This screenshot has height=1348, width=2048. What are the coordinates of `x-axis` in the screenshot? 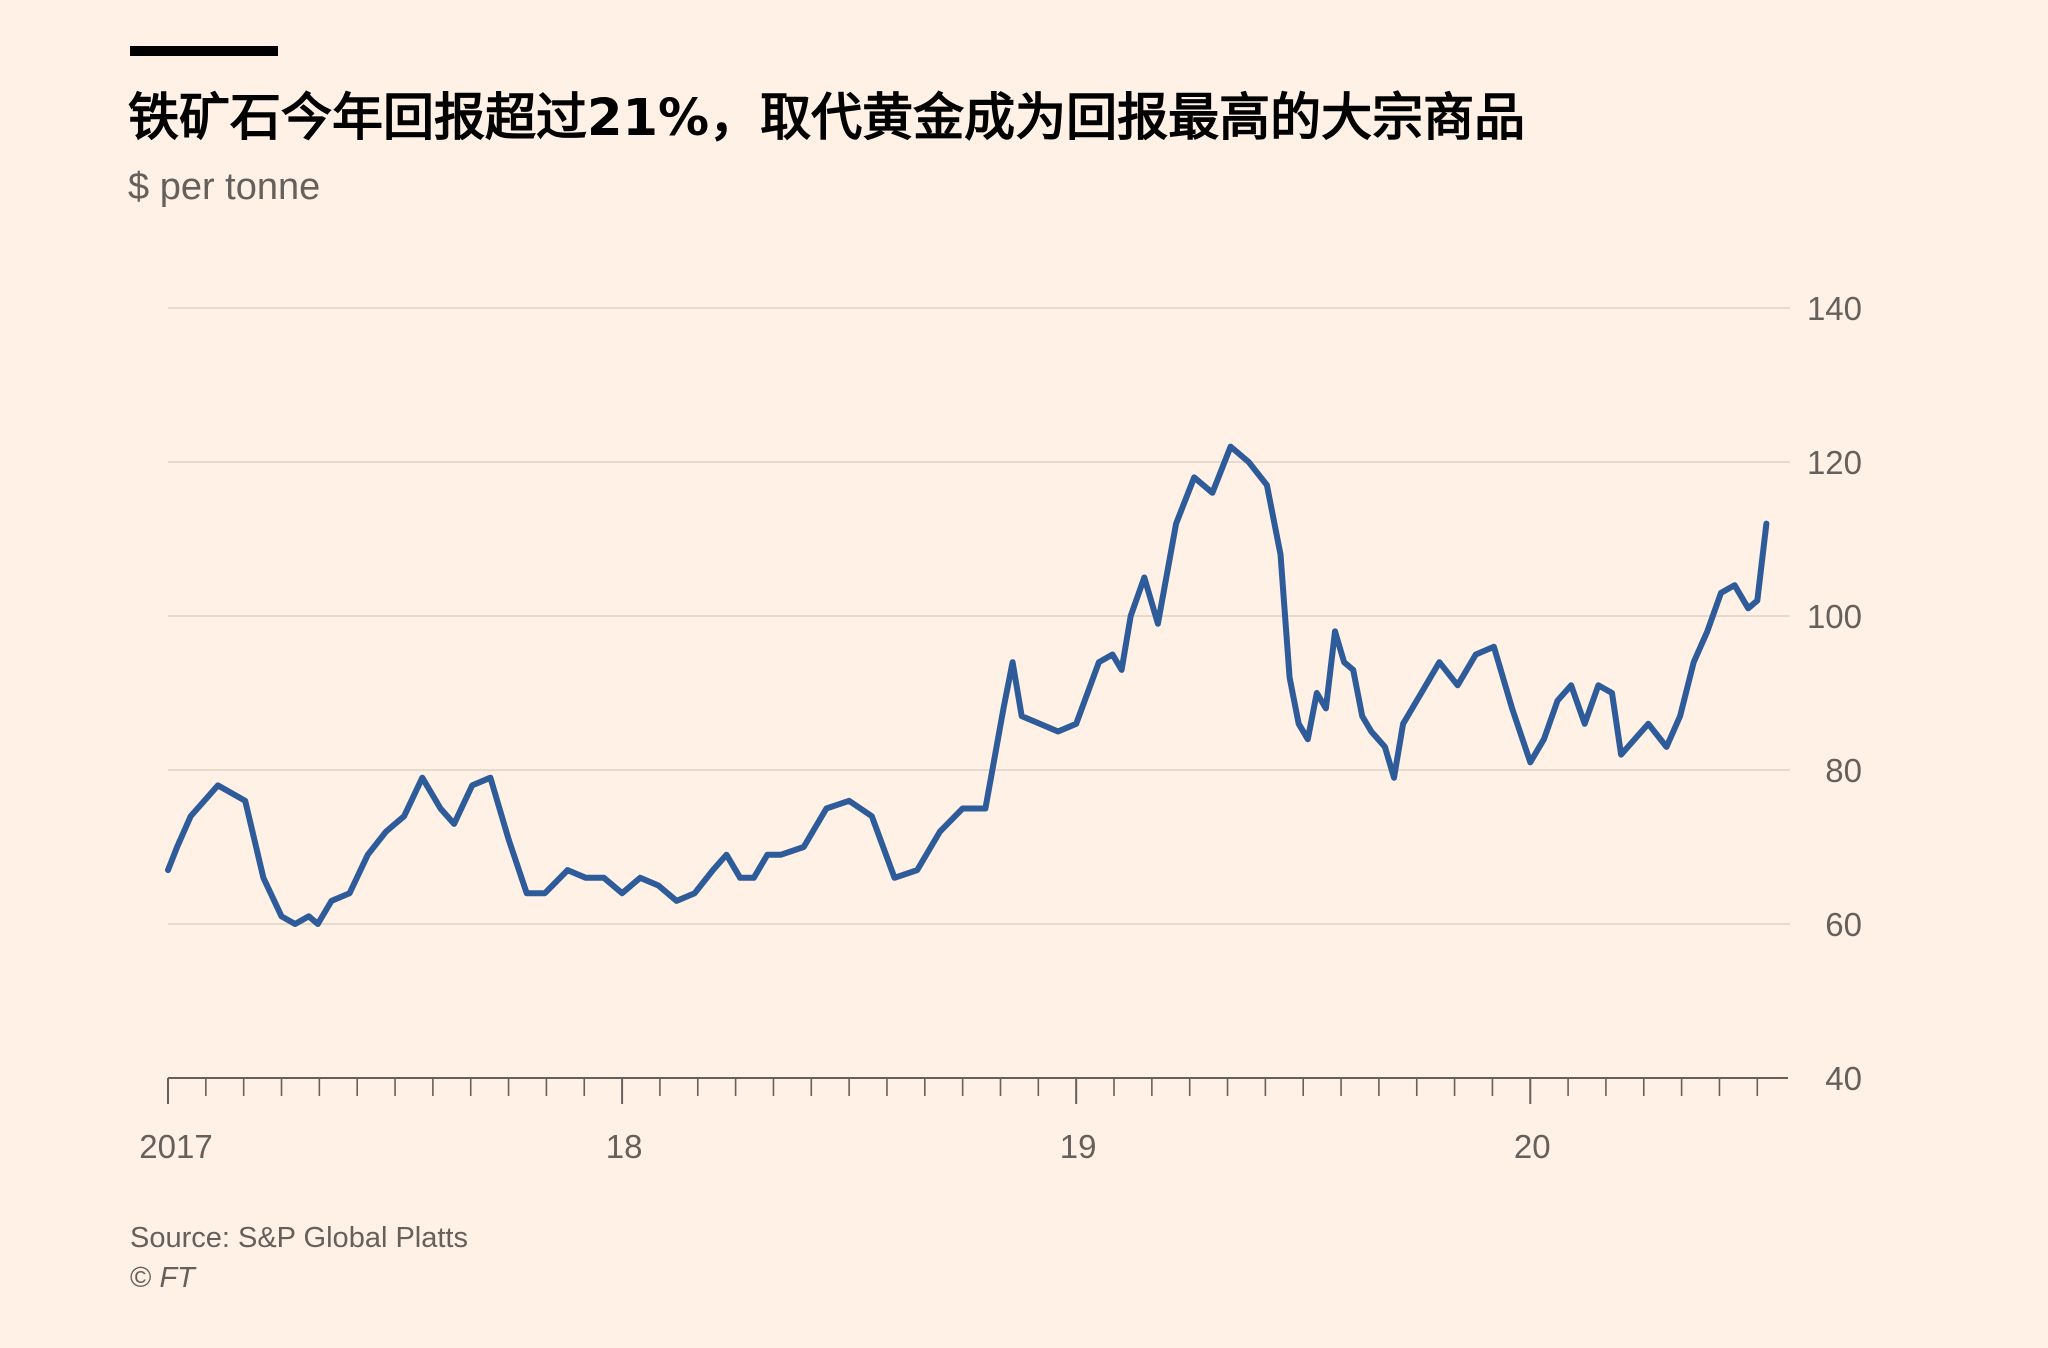 It's located at (977, 1090).